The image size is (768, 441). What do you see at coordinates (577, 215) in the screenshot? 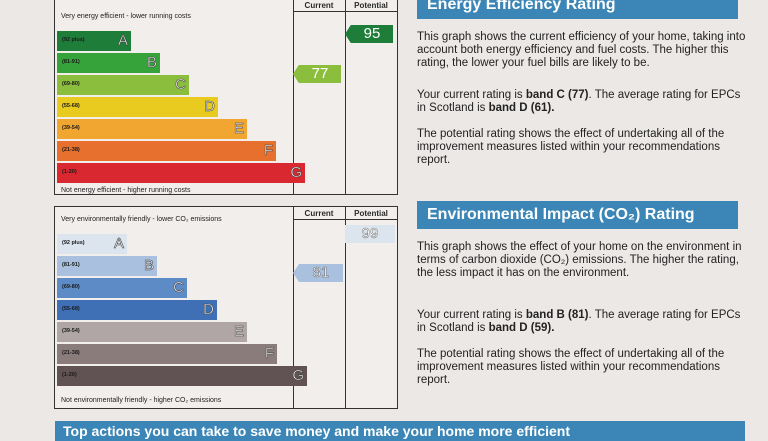
I see `environment-panel-title: Environmental Impact (CO₂) Rating` at bounding box center [577, 215].